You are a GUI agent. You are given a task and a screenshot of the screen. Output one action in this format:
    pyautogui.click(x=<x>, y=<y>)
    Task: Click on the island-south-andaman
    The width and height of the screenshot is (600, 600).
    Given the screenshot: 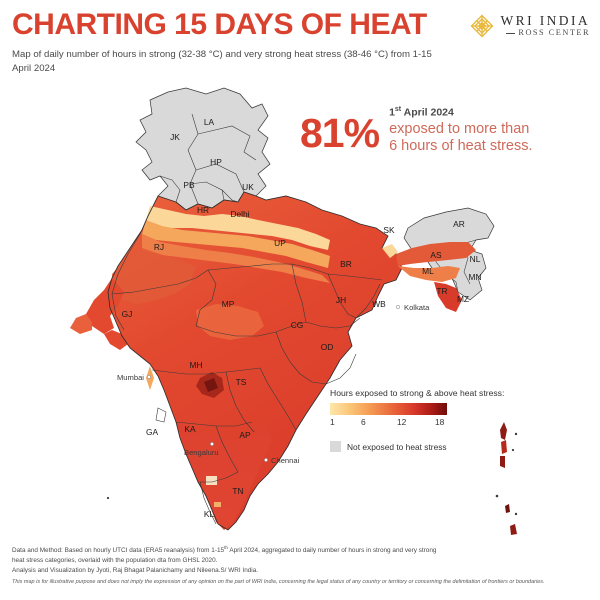 What is the action you would take?
    pyautogui.click(x=502, y=462)
    